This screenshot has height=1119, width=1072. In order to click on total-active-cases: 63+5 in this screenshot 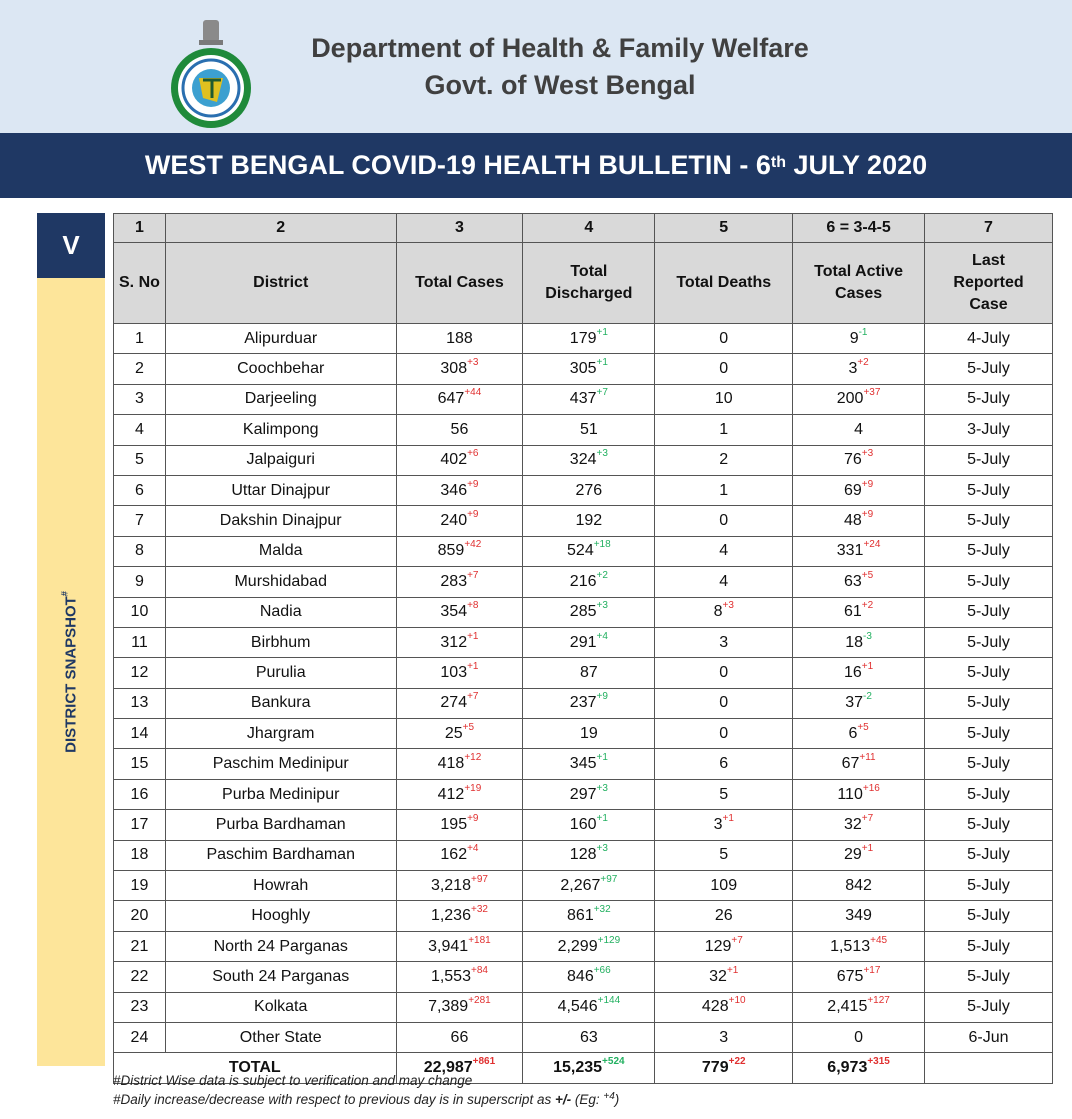, I will do `click(859, 582)`.